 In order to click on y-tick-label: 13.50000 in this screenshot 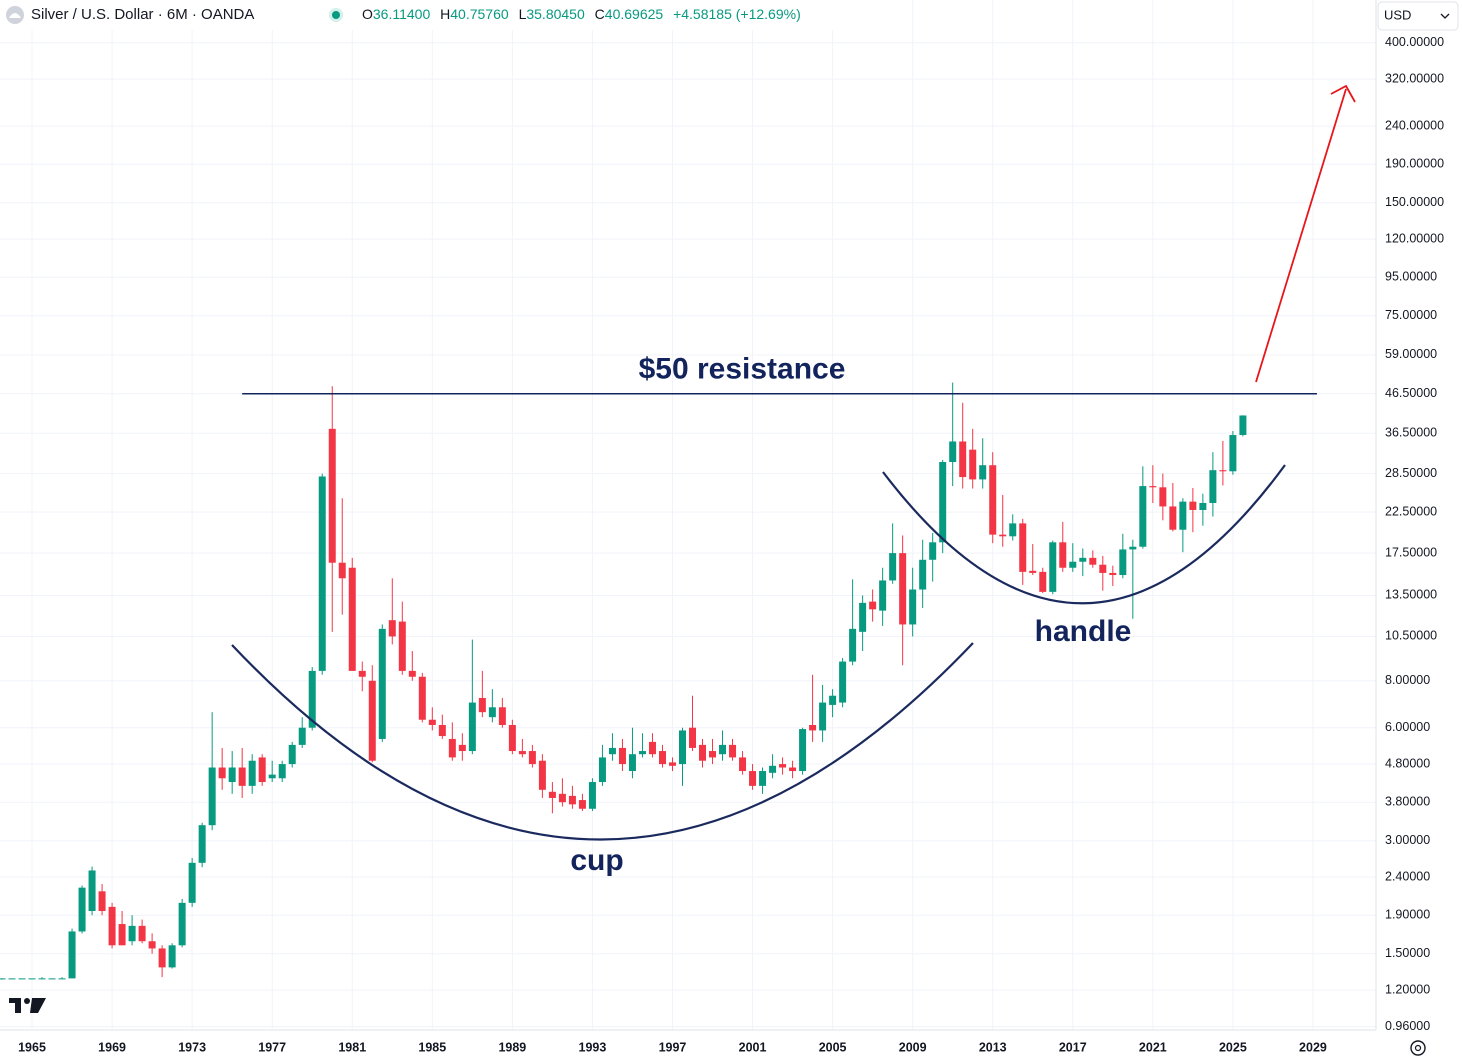, I will do `click(1411, 595)`.